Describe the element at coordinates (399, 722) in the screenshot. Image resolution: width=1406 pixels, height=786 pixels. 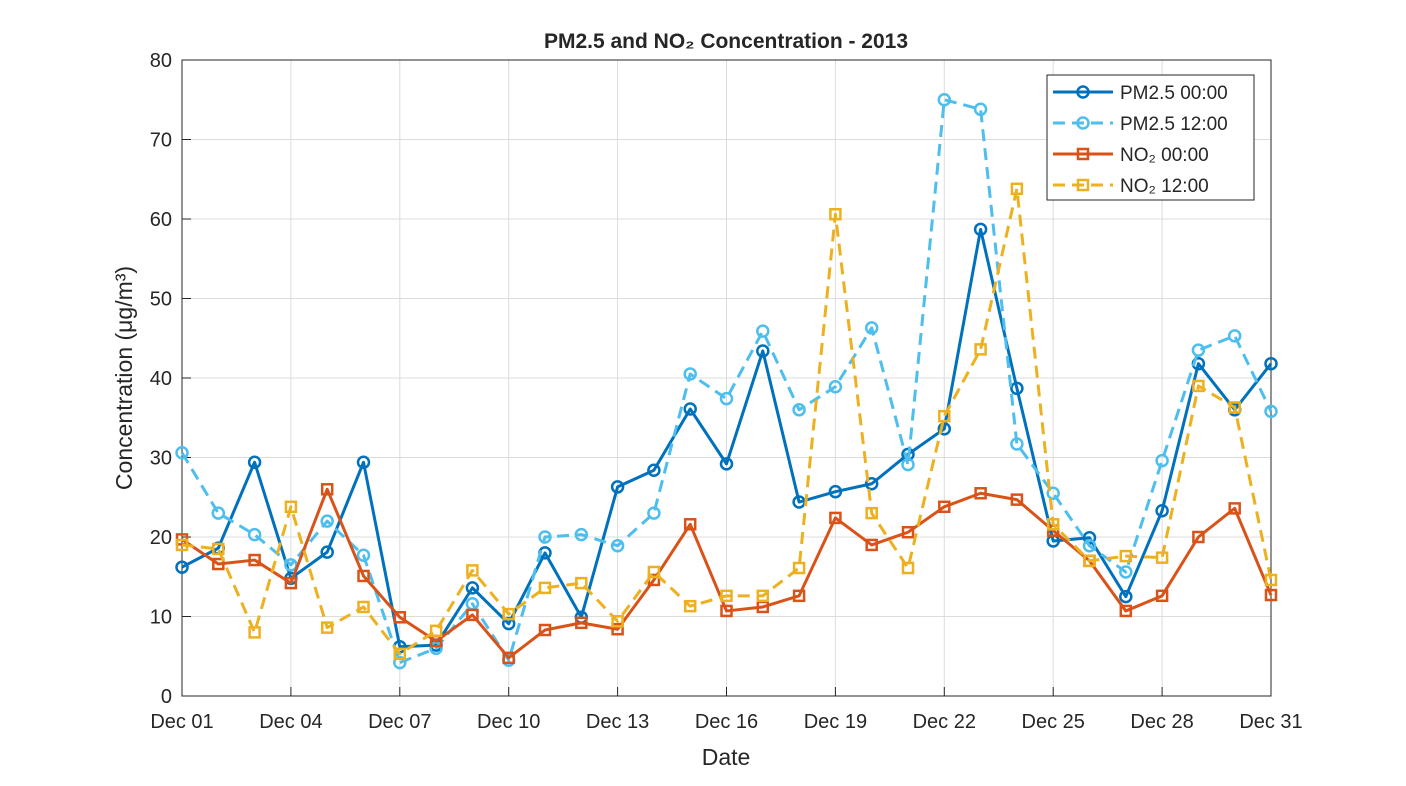
I see `x-tick-label: Dec 07` at that location.